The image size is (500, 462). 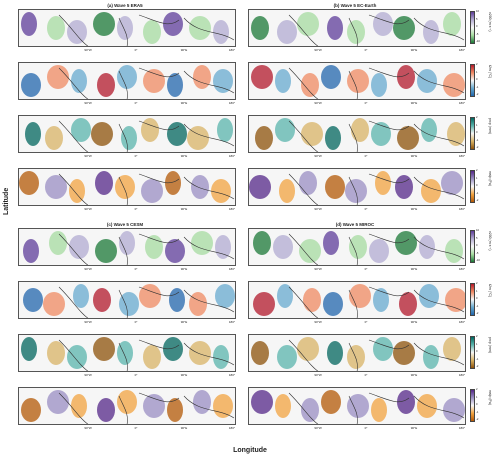 I want to click on panel-title-a: (a) Wave 5 ERA5, so click(x=125, y=5).